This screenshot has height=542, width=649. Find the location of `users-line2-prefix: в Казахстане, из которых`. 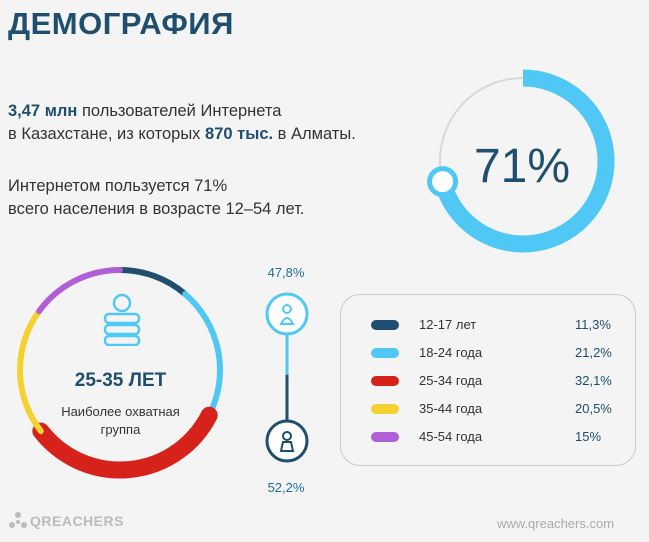

users-line2-prefix: в Казахстане, из которых is located at coordinates (107, 134).